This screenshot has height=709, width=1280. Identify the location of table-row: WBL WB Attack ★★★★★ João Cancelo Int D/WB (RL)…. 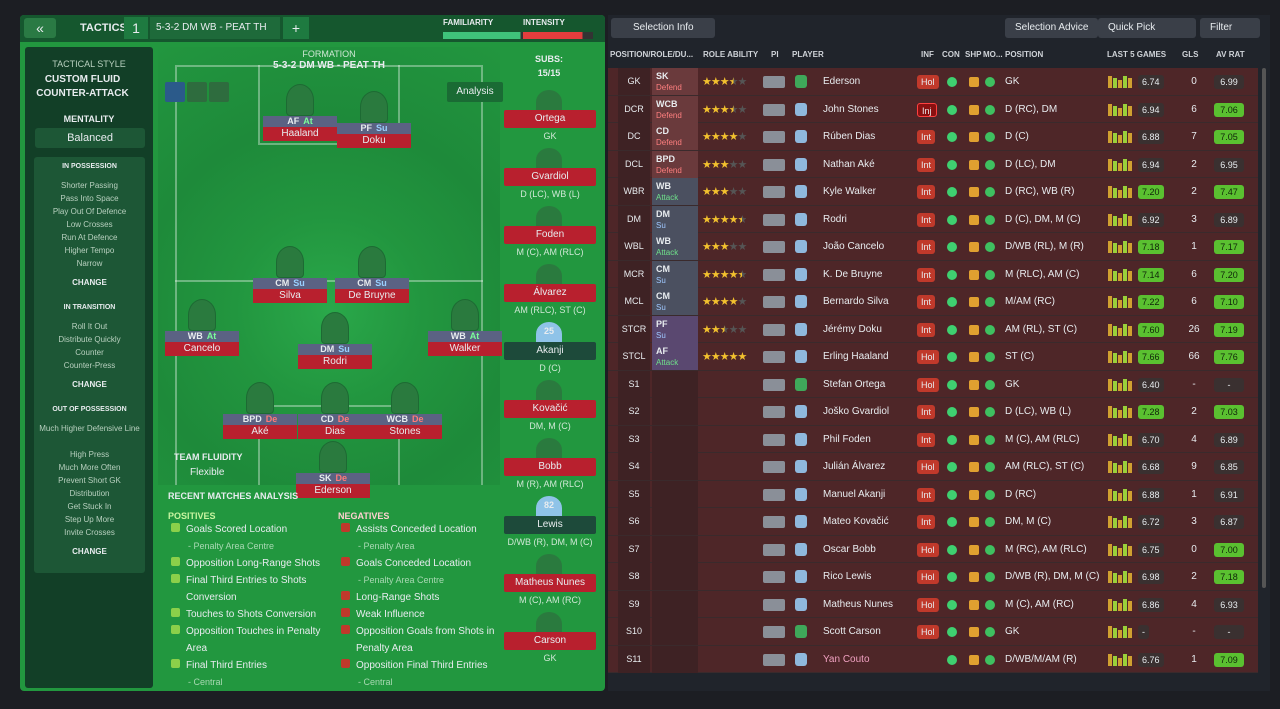
(933, 247).